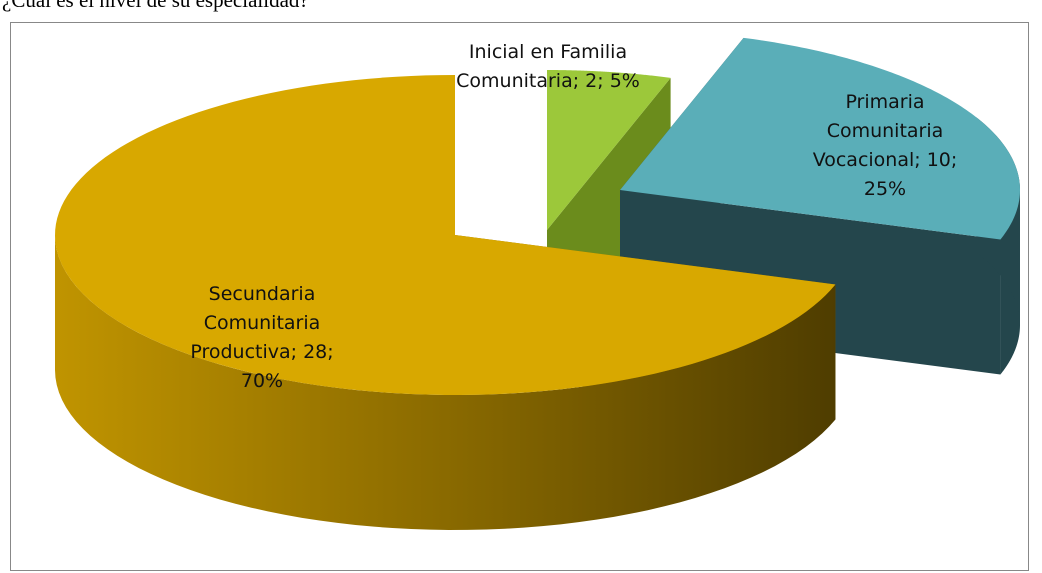 The height and width of the screenshot is (573, 1042). What do you see at coordinates (885, 145) in the screenshot?
I see `data-label: Primaria Comunitaria Vocacional; 10; 25%` at bounding box center [885, 145].